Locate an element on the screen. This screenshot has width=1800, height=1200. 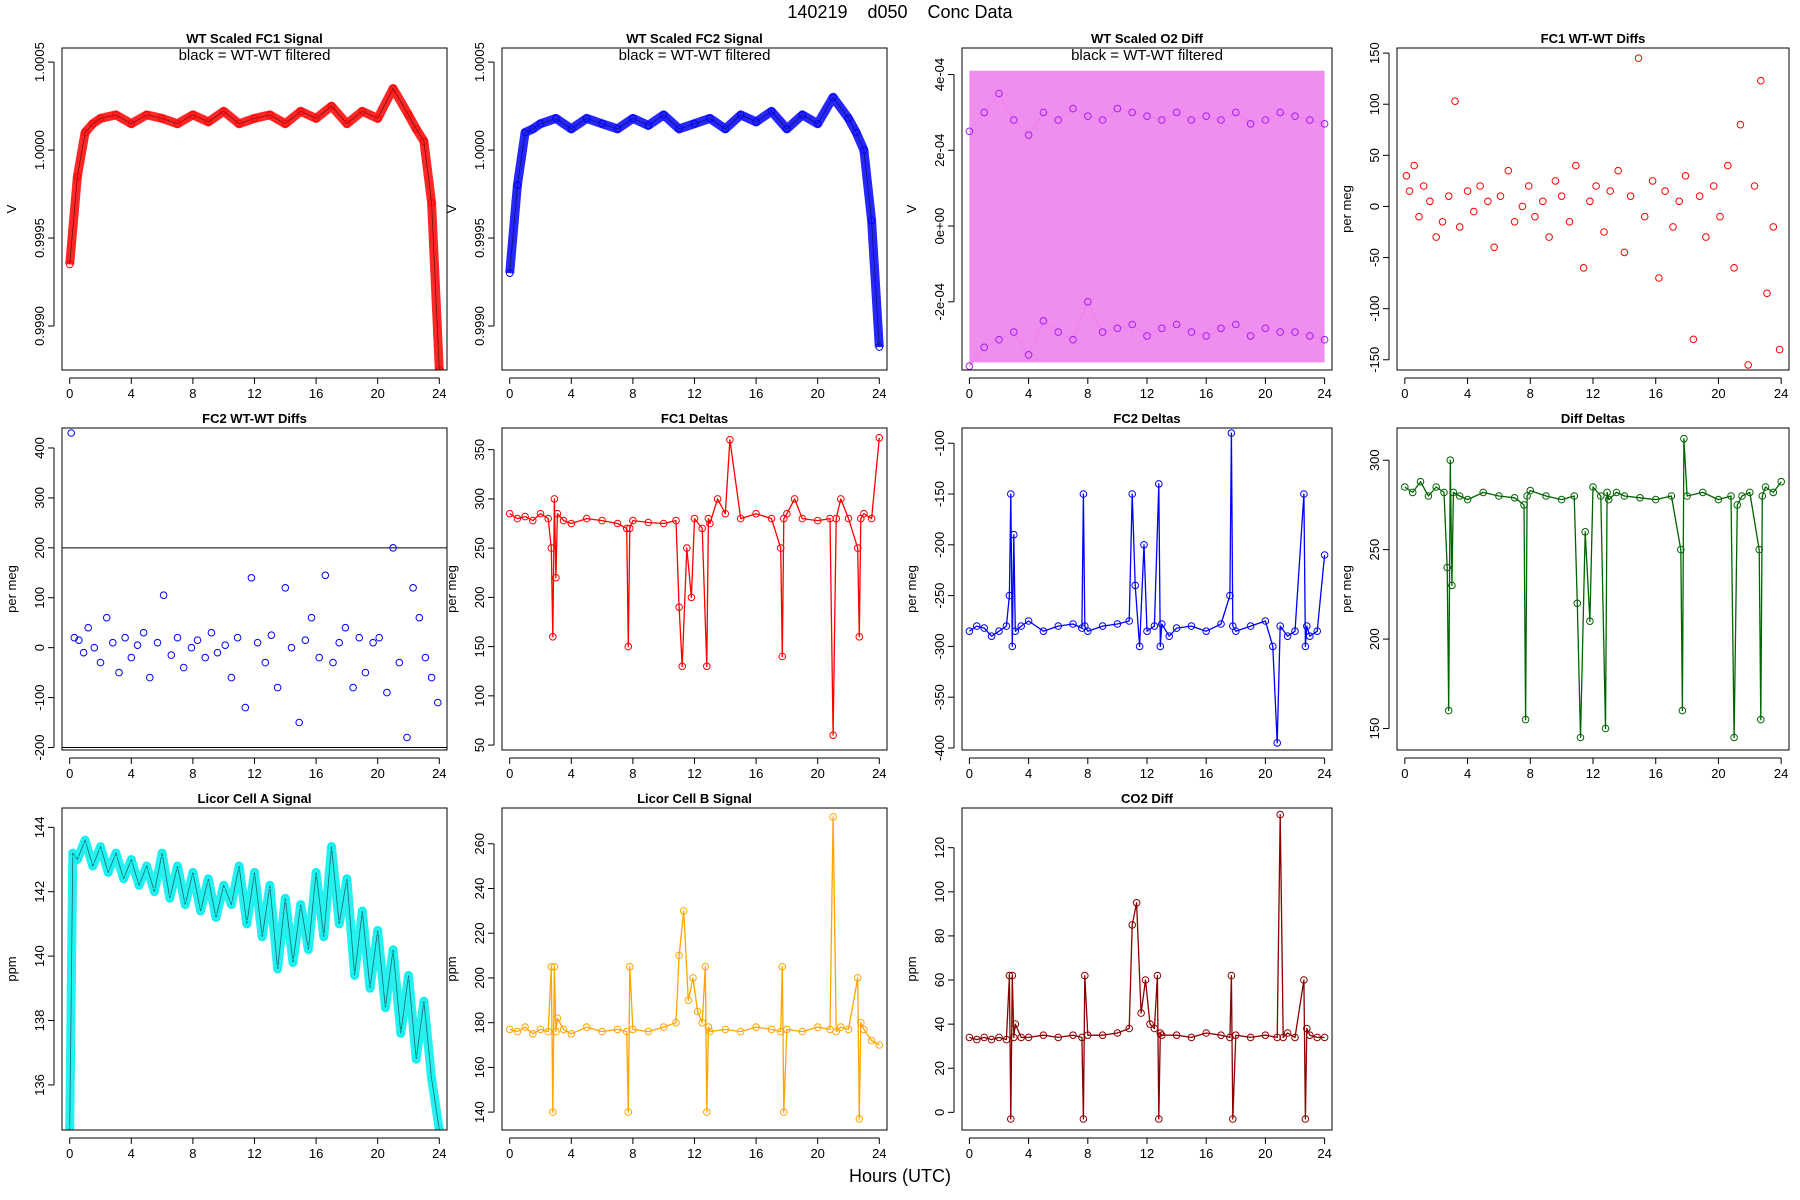
y-axis-label: per meg is located at coordinates (1346, 209).